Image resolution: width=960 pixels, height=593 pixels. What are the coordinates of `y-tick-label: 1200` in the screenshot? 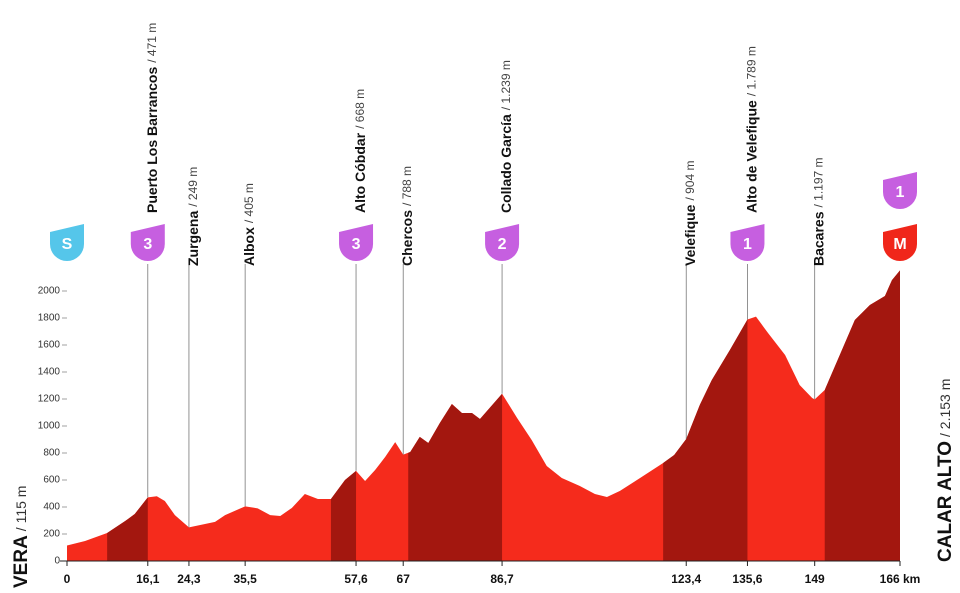 It's located at (49, 399).